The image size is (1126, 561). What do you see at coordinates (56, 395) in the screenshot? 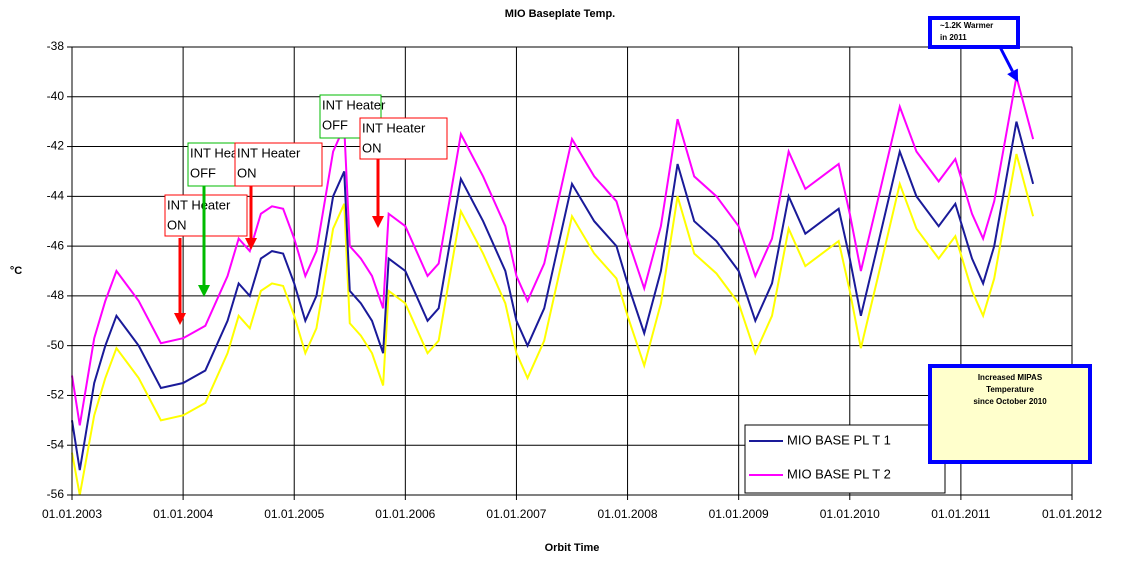
I see `y-tick-label: -52` at bounding box center [56, 395].